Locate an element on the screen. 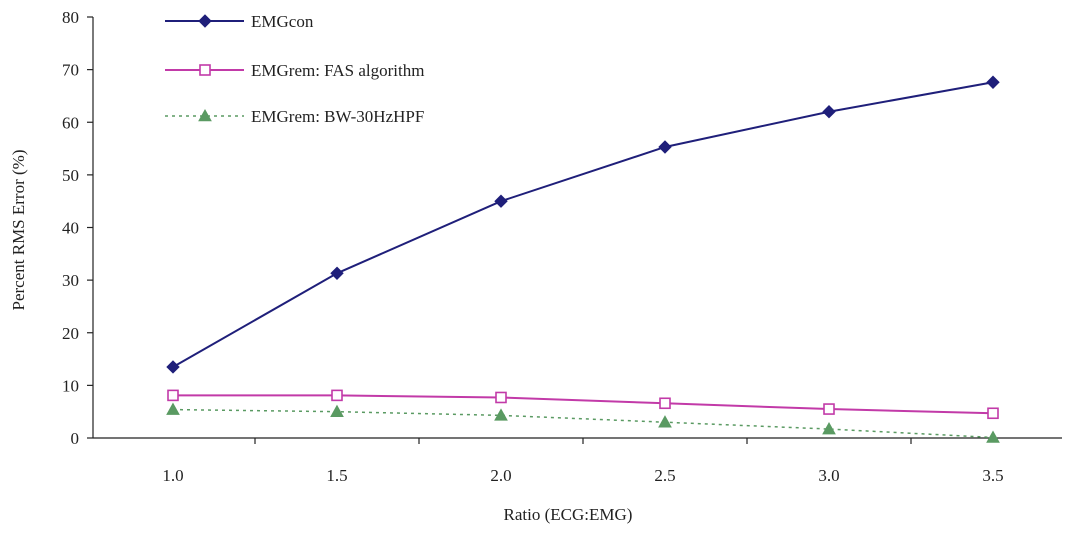 The height and width of the screenshot is (533, 1070). y-tick-label: 10 is located at coordinates (70, 385).